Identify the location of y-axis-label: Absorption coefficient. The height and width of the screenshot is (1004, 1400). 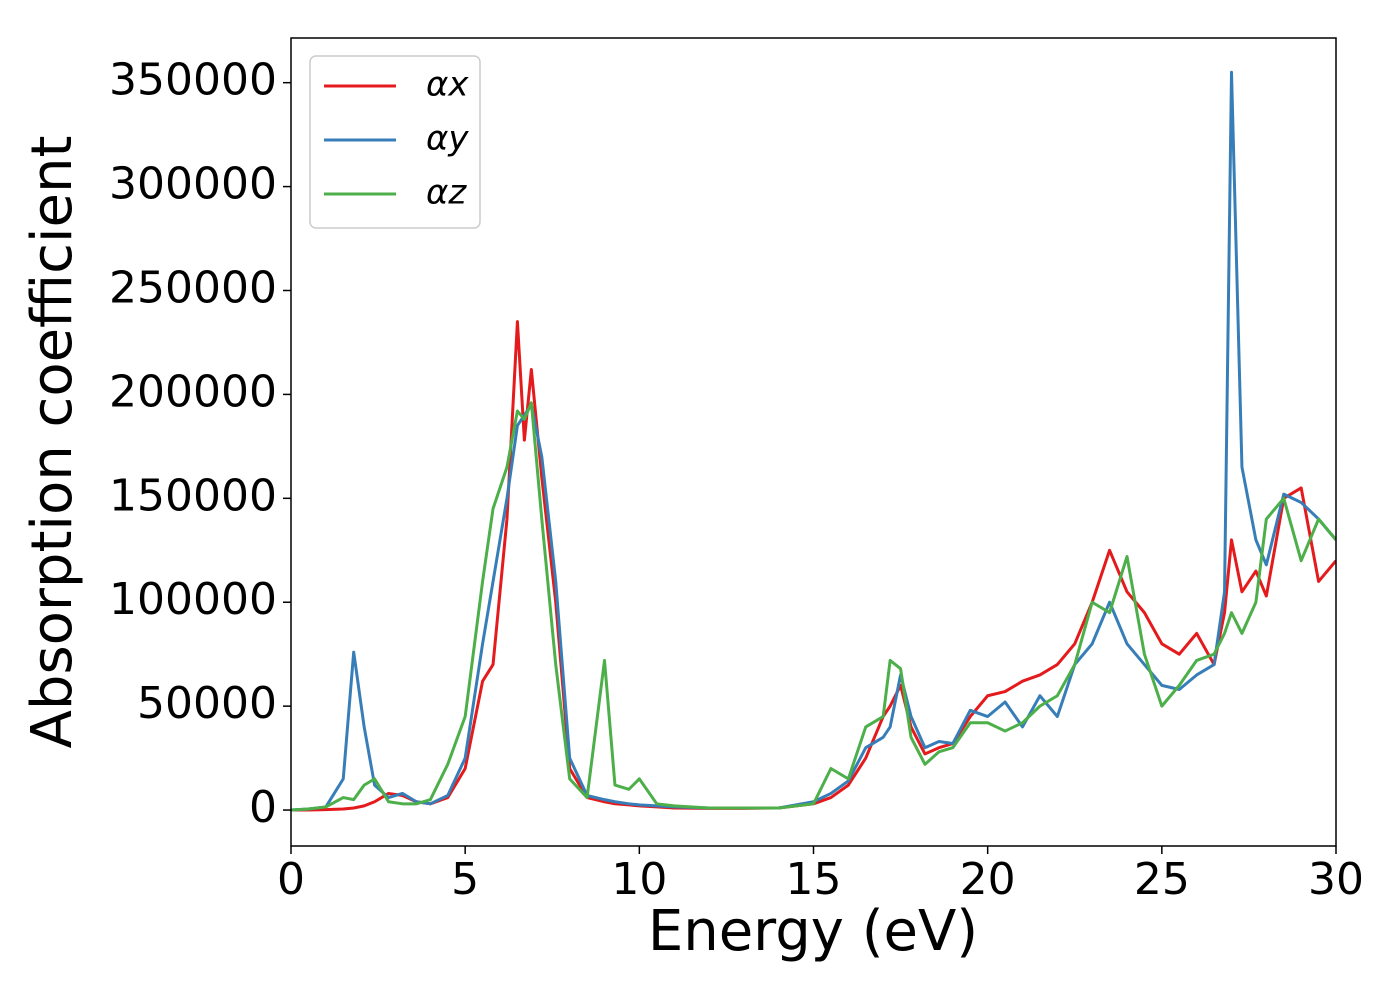
(52, 442).